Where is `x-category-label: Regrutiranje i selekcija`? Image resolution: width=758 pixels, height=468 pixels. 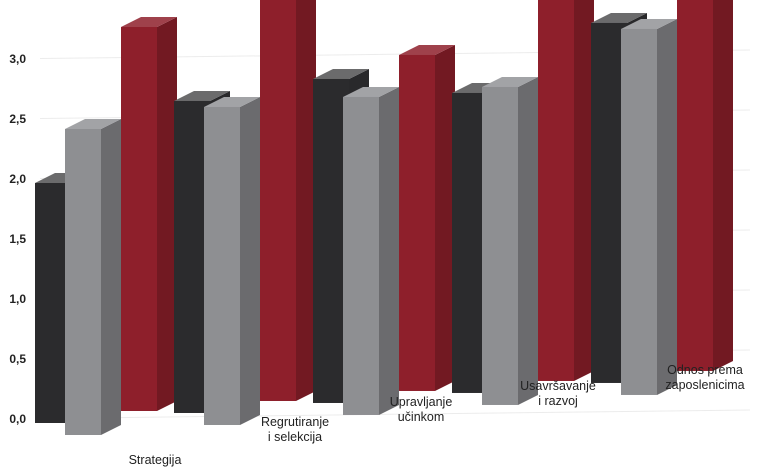 x-category-label: Regrutiranje i selekcija is located at coordinates (295, 429).